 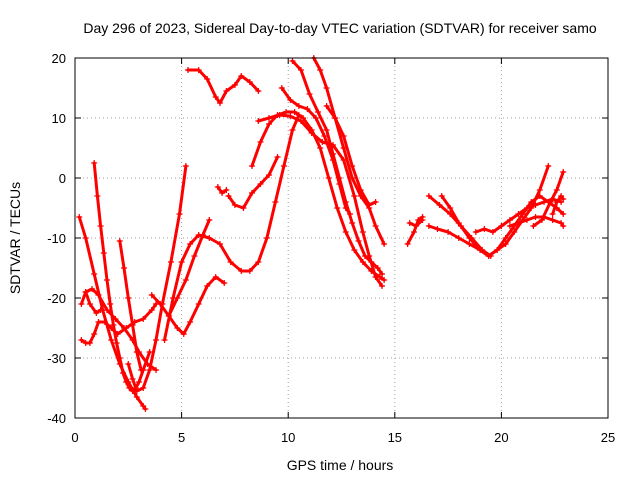 What do you see at coordinates (56, 298) in the screenshot?
I see `y-tick-label: -20` at bounding box center [56, 298].